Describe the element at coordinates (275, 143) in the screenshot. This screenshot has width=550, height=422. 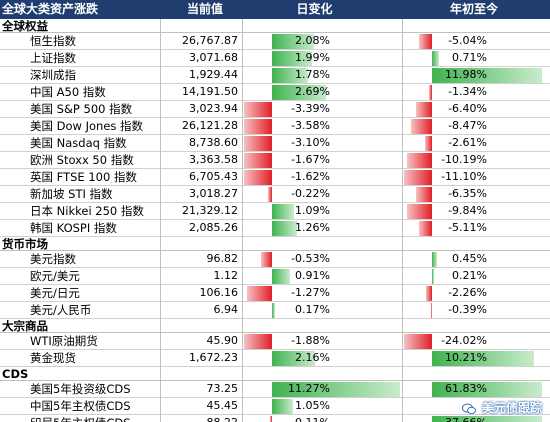
I see `table-row: 美国 Nasdaq 指数 8,738.60 -3.10% -2.61%` at that location.